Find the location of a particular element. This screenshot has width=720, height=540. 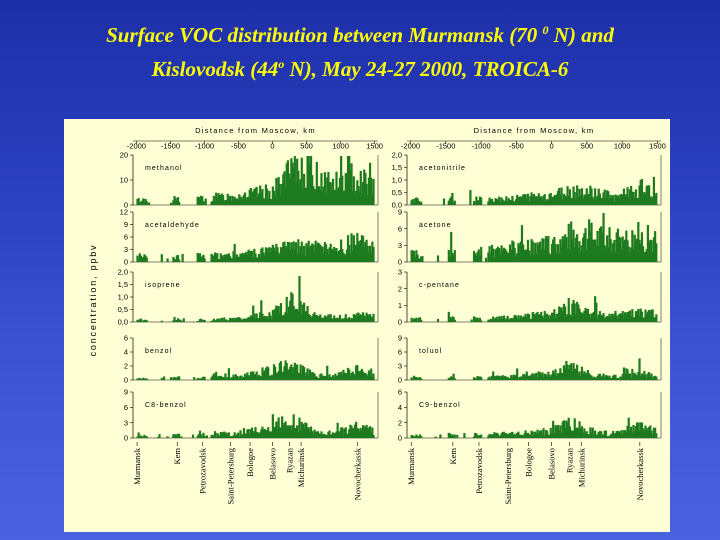

city-label: Saint-Petersburg is located at coordinates (230, 475).